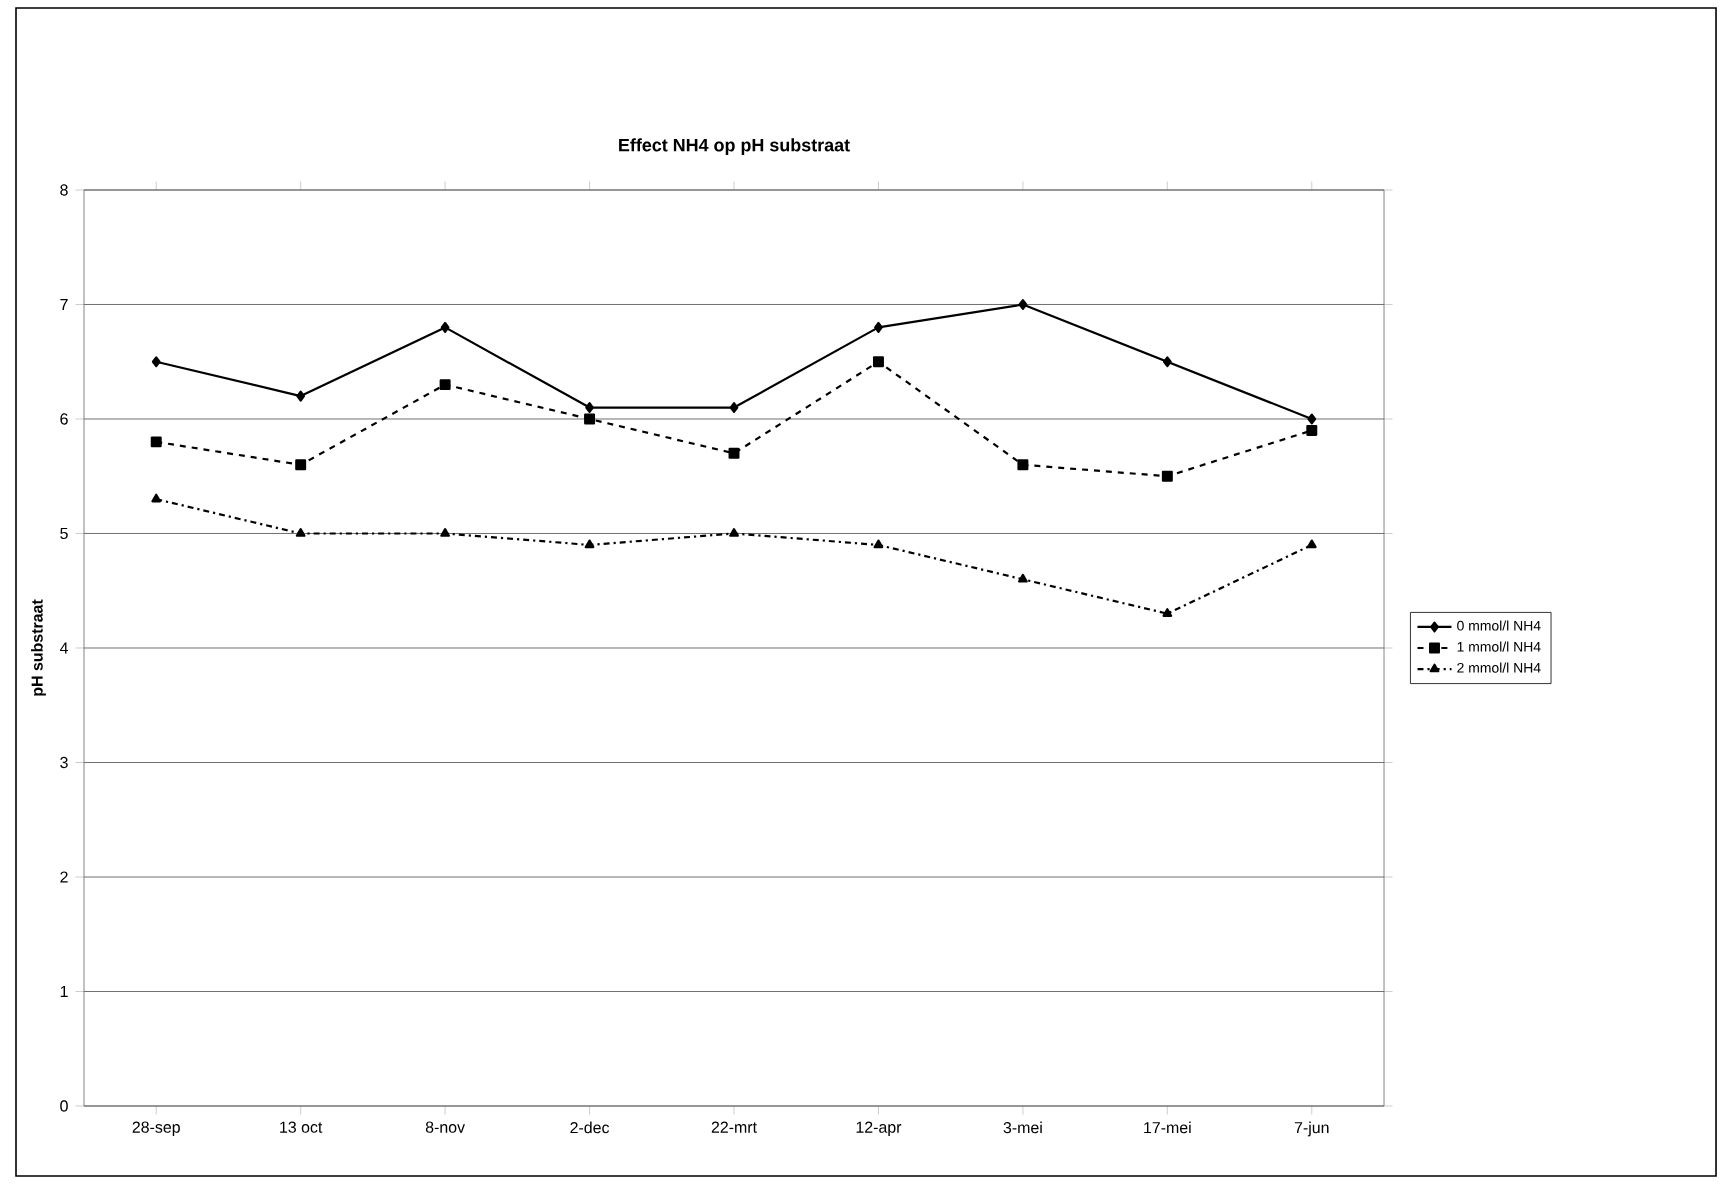 This screenshot has height=1184, width=1734. Describe the element at coordinates (734, 146) in the screenshot. I see `chart-title: Effect NH4 op pH substraat` at that location.